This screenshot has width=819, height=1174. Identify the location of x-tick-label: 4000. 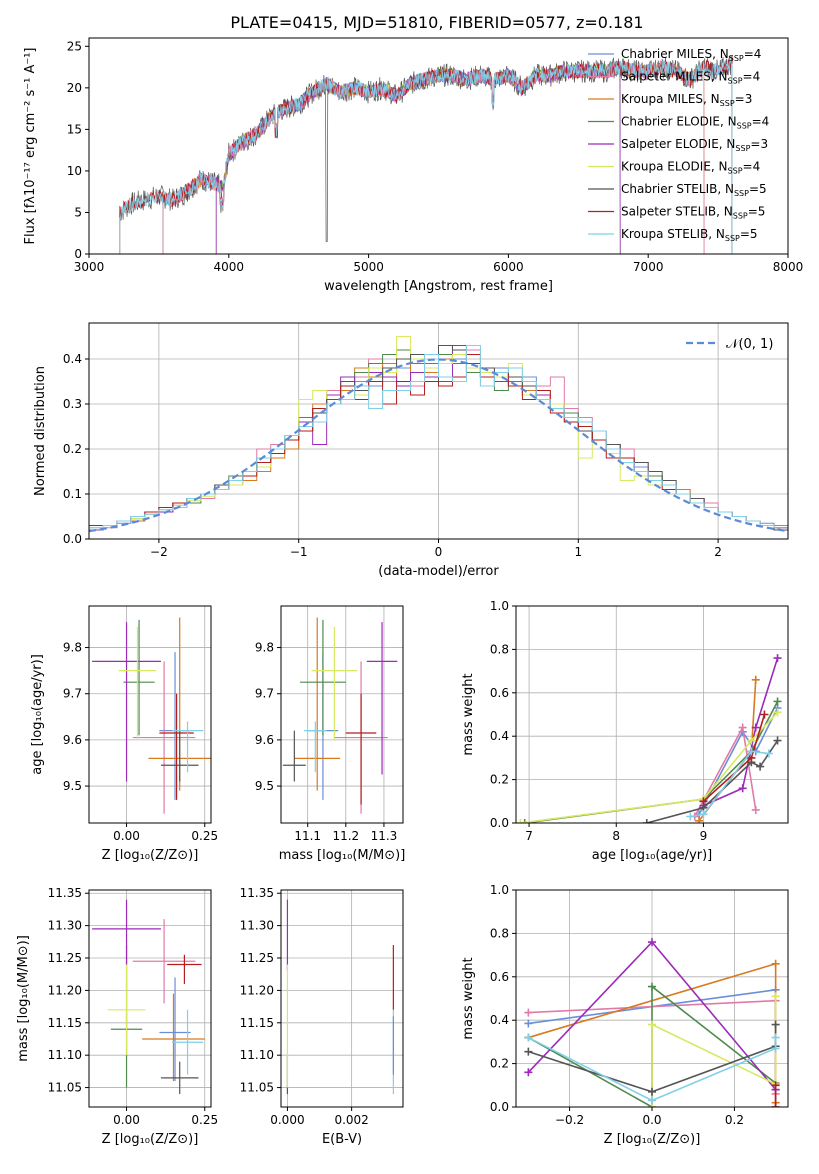
(229, 267).